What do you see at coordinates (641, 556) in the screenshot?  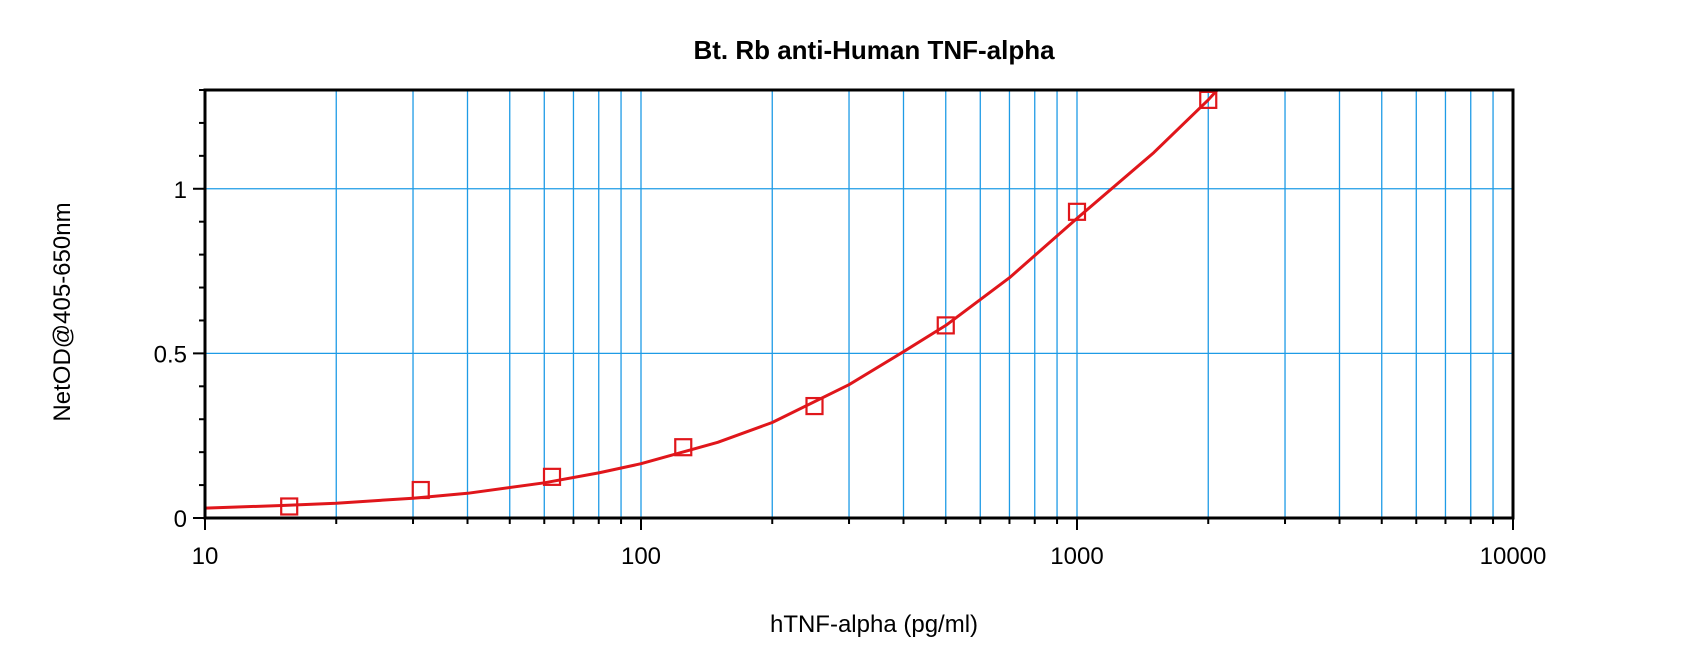 I see `x-tick-label: 100` at bounding box center [641, 556].